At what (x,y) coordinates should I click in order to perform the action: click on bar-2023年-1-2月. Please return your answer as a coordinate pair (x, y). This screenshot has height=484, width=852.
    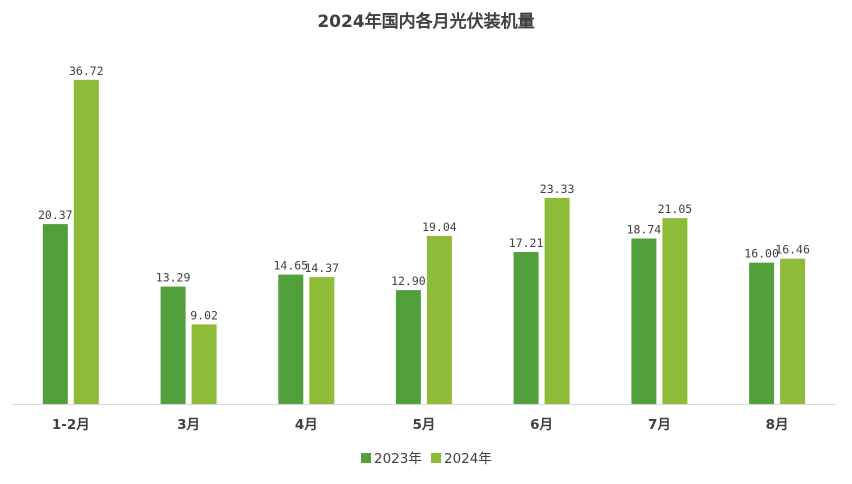
    Looking at the image, I should click on (55, 314).